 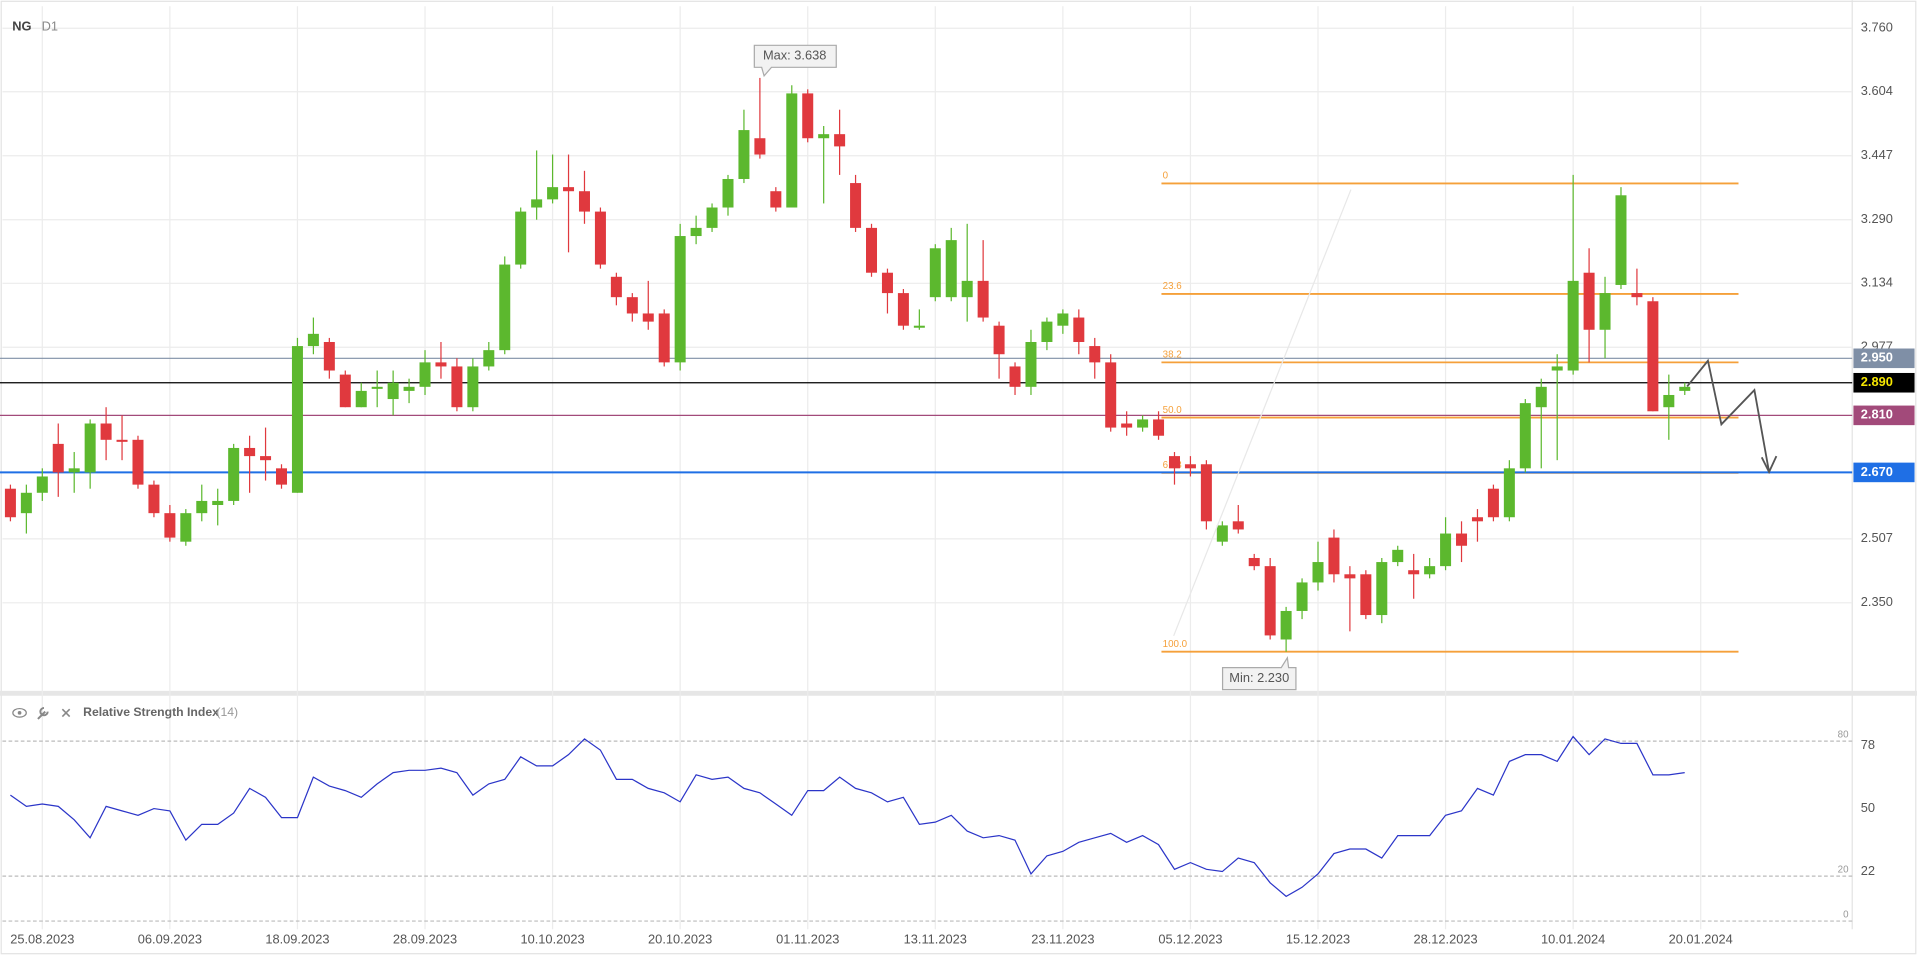 I want to click on fib-label: 0, so click(x=1166, y=176).